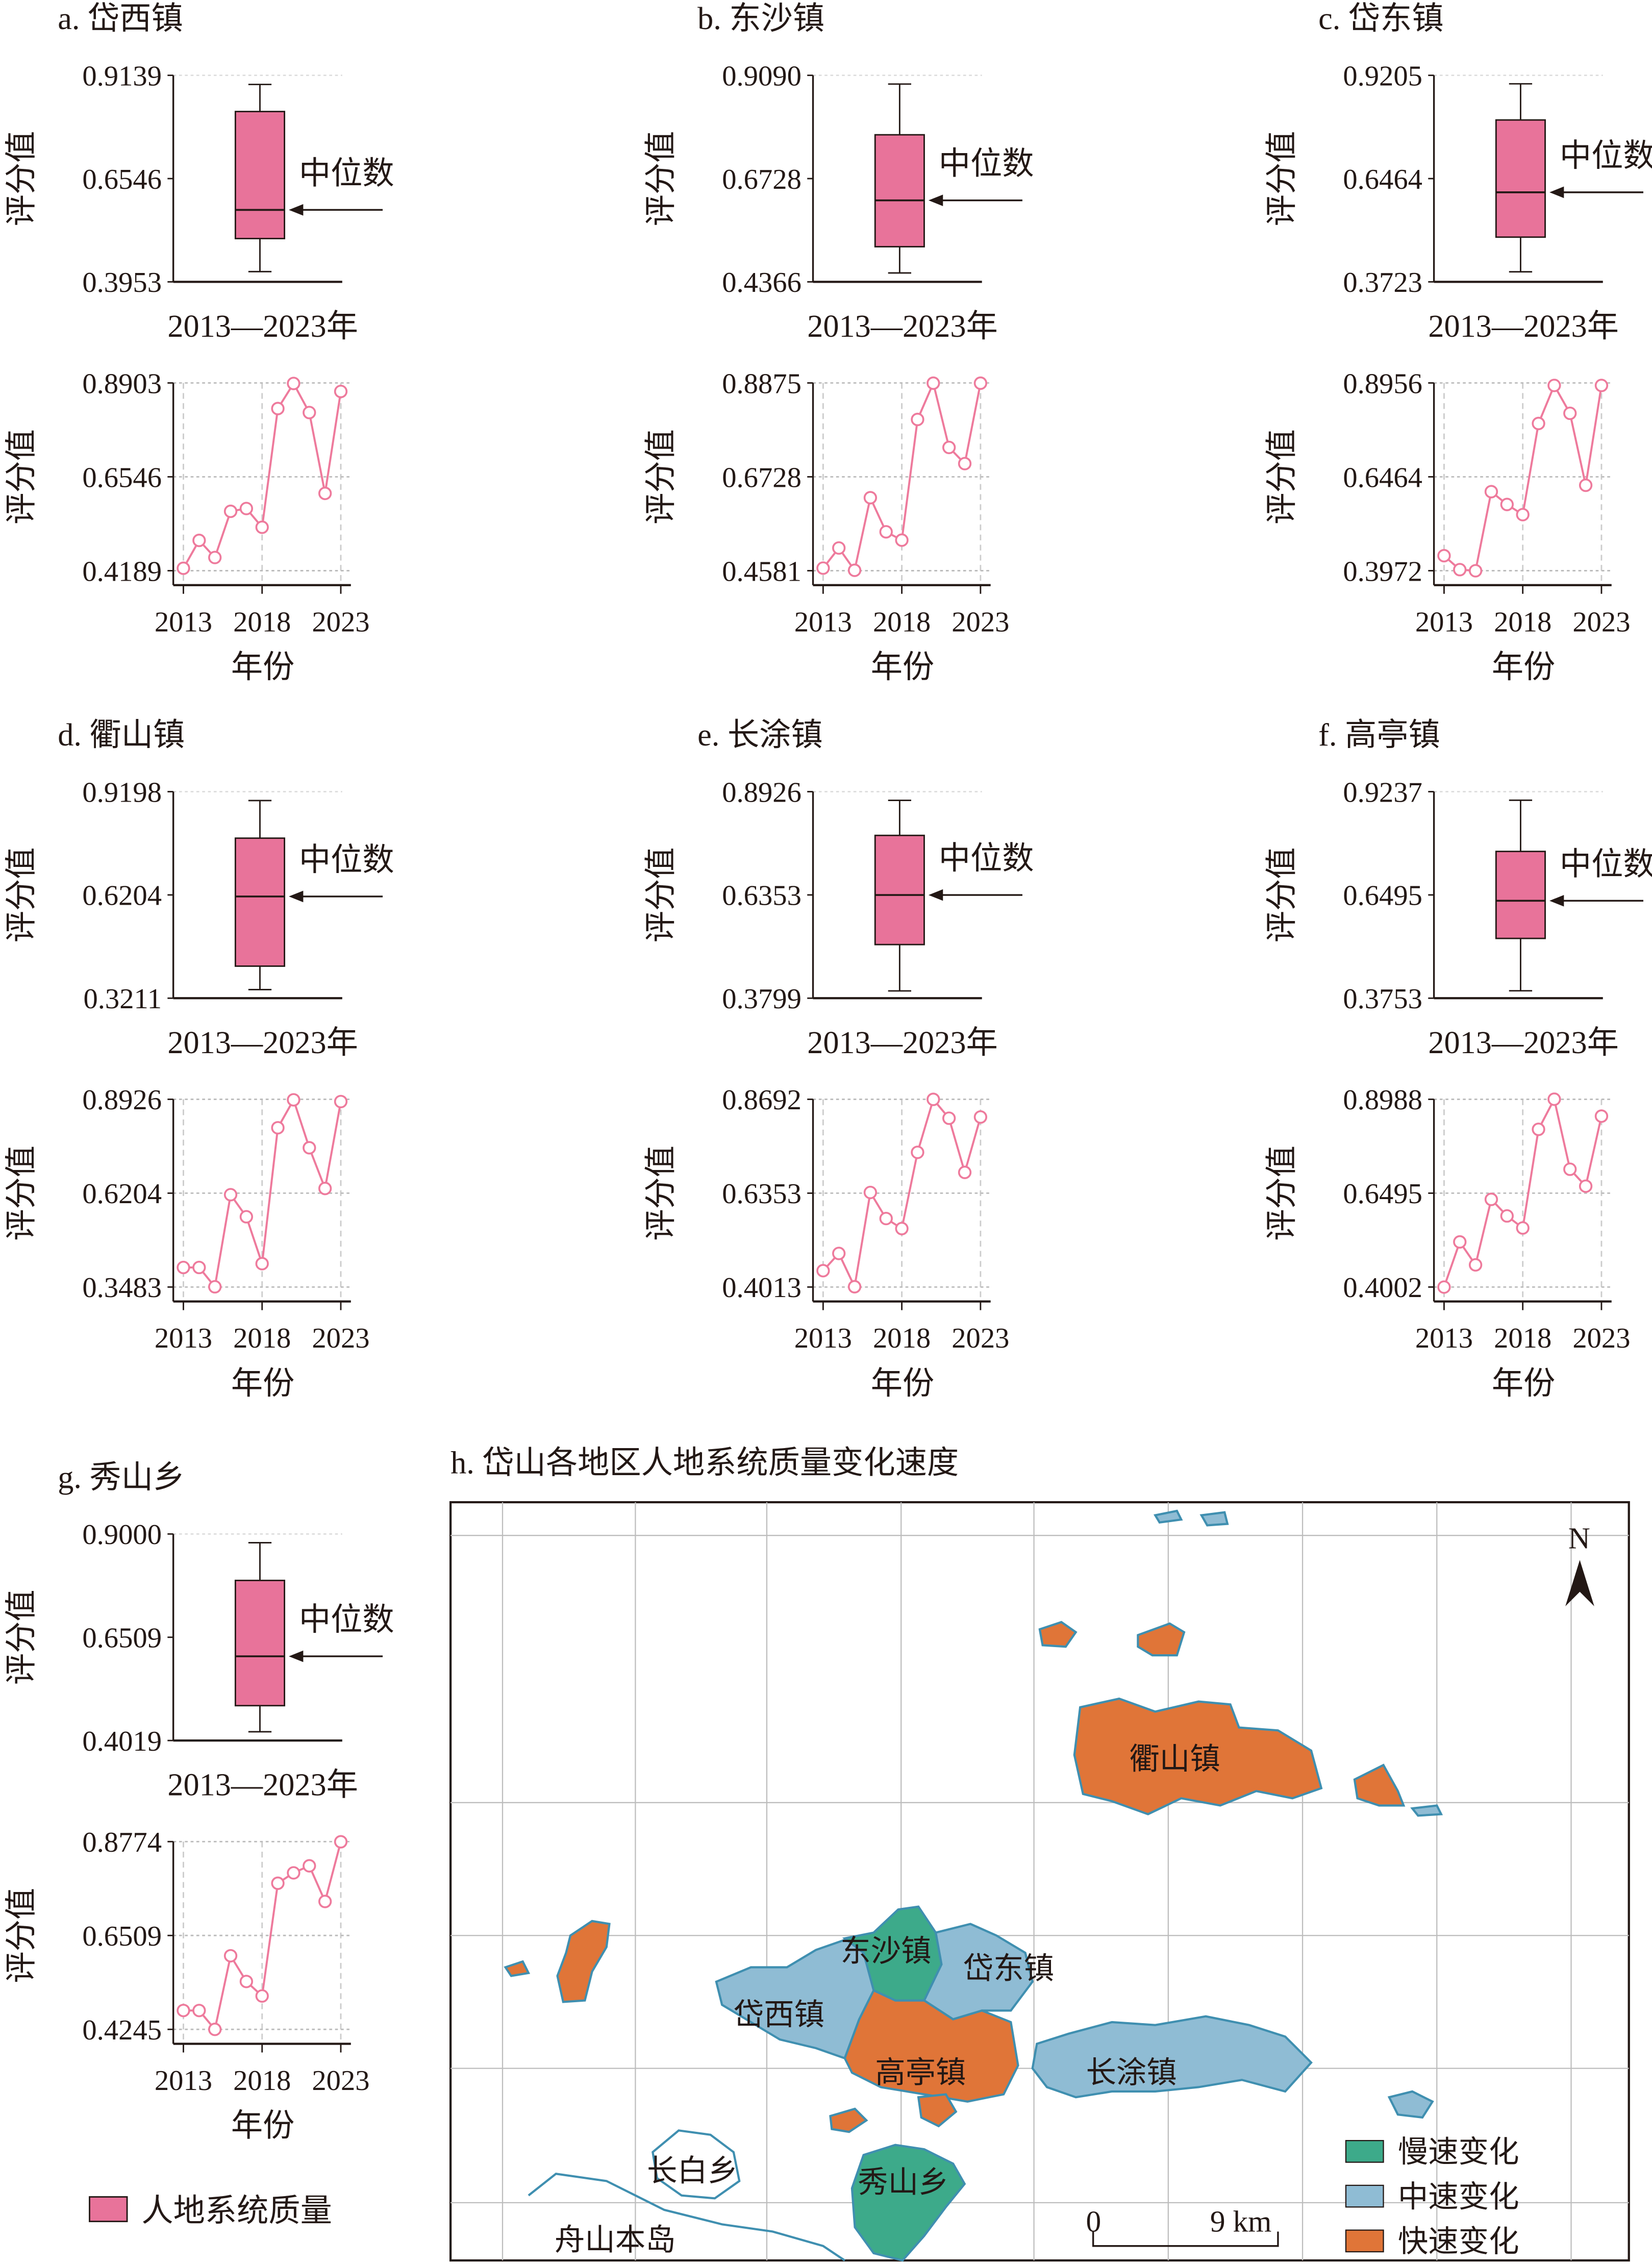  What do you see at coordinates (1579, 1564) in the screenshot?
I see `north-arrow: N` at bounding box center [1579, 1564].